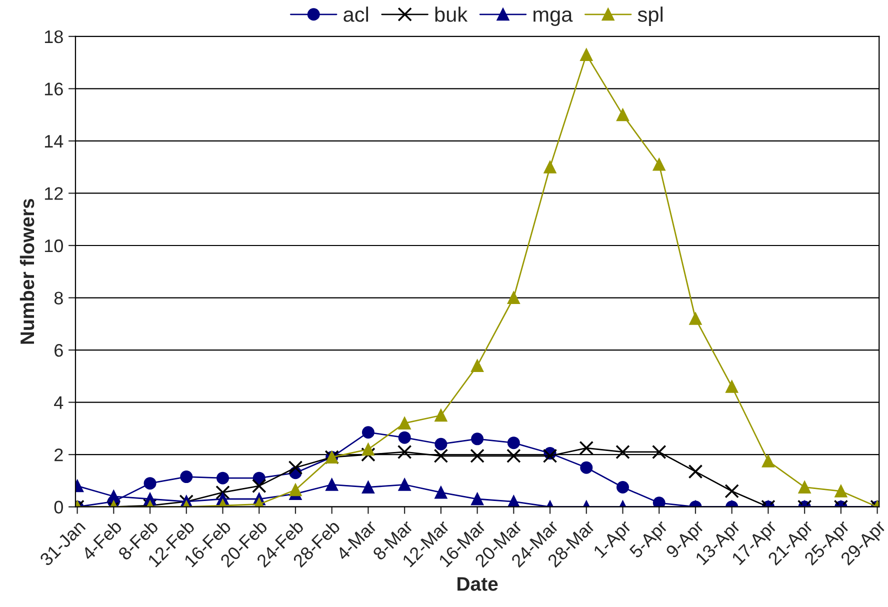 This screenshot has width=888, height=607. I want to click on legend-label: spl, so click(650, 16).